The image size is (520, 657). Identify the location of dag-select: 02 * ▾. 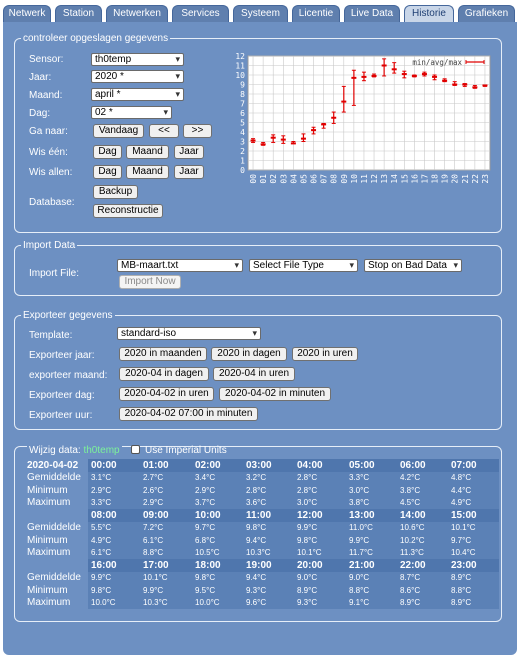
(131, 112).